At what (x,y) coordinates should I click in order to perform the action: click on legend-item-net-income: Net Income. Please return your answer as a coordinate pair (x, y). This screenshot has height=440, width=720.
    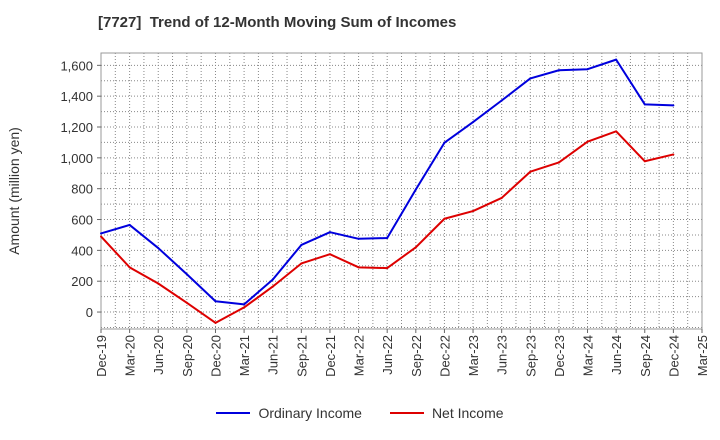
    Looking at the image, I should click on (446, 413).